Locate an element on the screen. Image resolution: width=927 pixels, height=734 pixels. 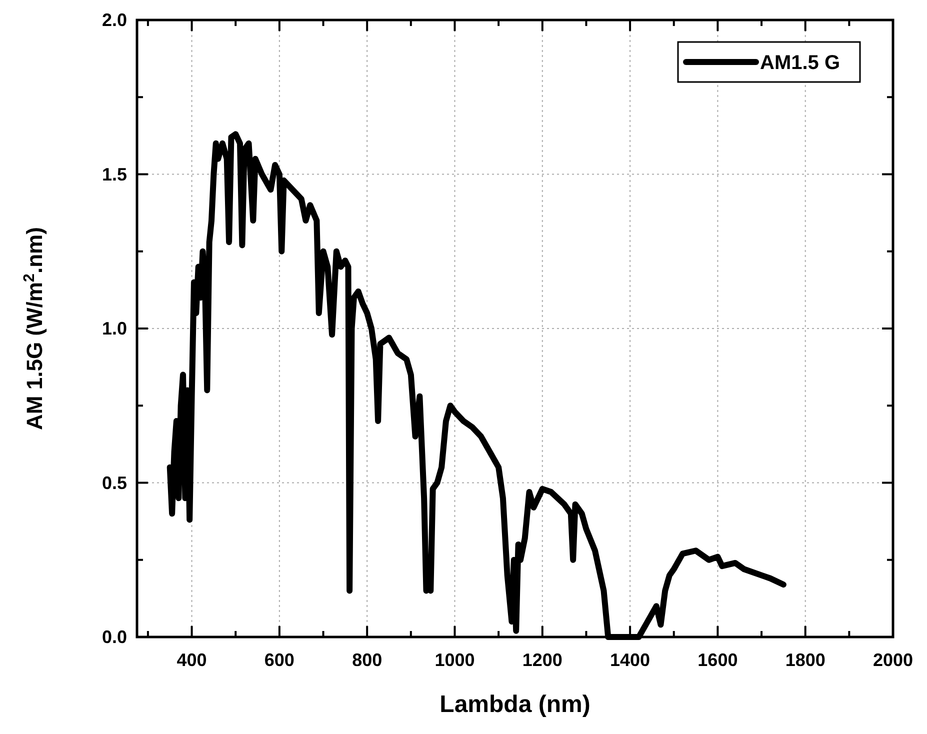
x-tick-label: 1000 is located at coordinates (454, 660).